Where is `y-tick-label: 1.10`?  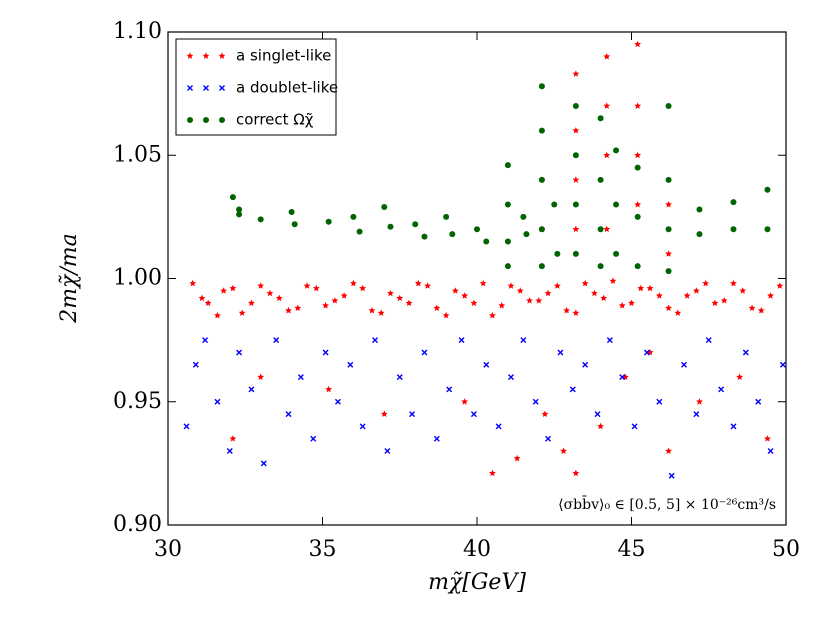
y-tick-label: 1.10 is located at coordinates (137, 31).